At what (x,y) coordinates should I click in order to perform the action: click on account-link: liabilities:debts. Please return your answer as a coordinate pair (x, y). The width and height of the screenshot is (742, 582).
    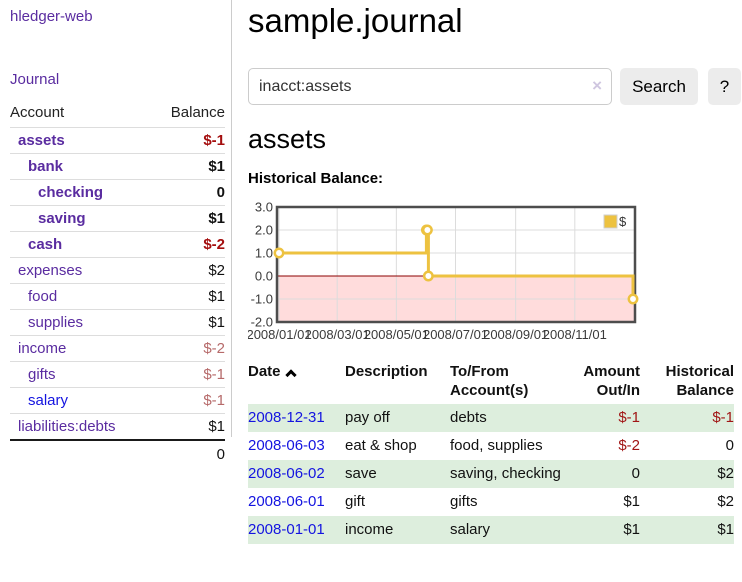
    Looking at the image, I should click on (67, 426).